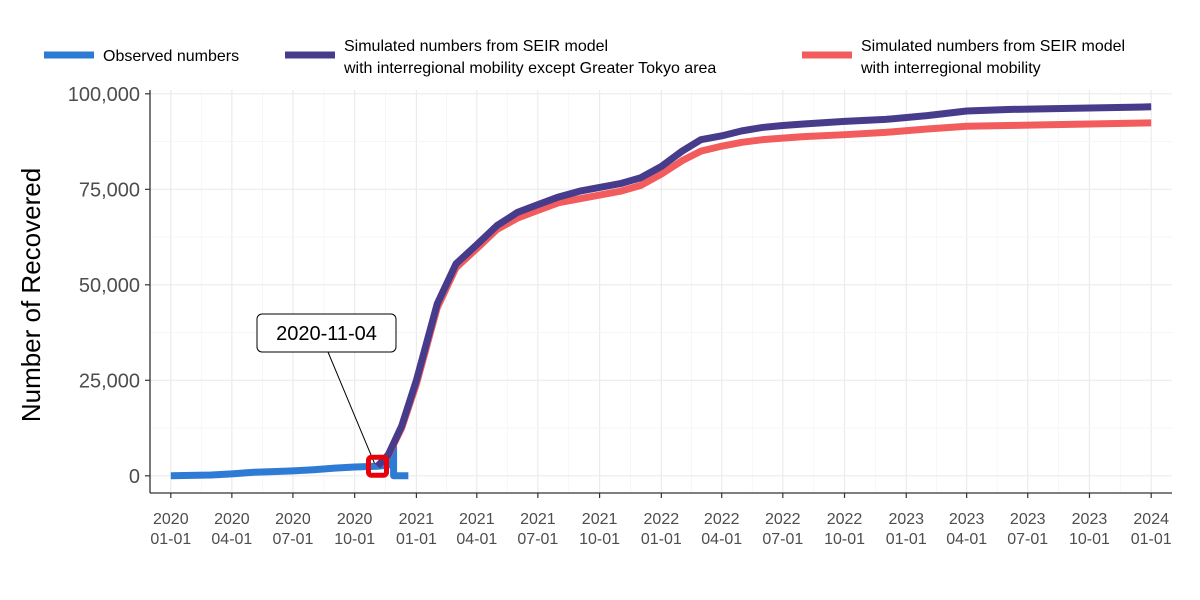  What do you see at coordinates (476, 46) in the screenshot?
I see `legend-label-seir-except-tokyo-line1: Simulated numbers from SEIR model` at bounding box center [476, 46].